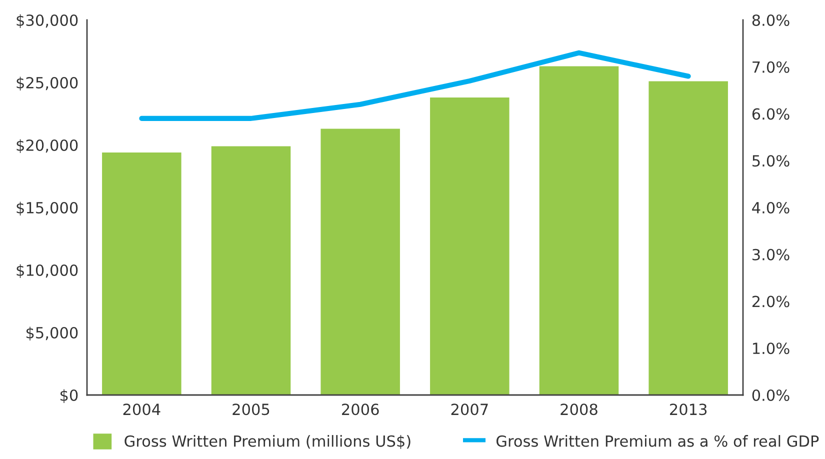 This screenshot has height=459, width=825. Describe the element at coordinates (579, 410) in the screenshot. I see `x-tick-label: 2008` at that location.